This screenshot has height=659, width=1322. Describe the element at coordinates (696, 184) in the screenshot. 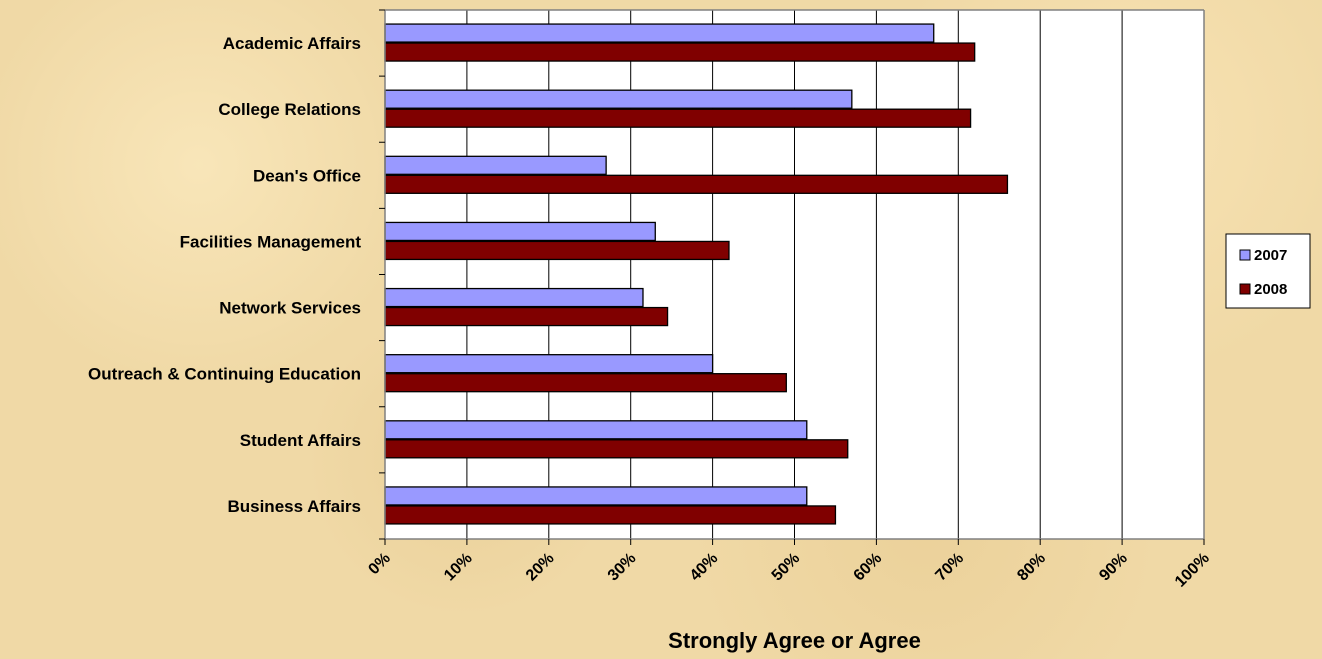

I see `bar-2008-dean-s-office` at that location.